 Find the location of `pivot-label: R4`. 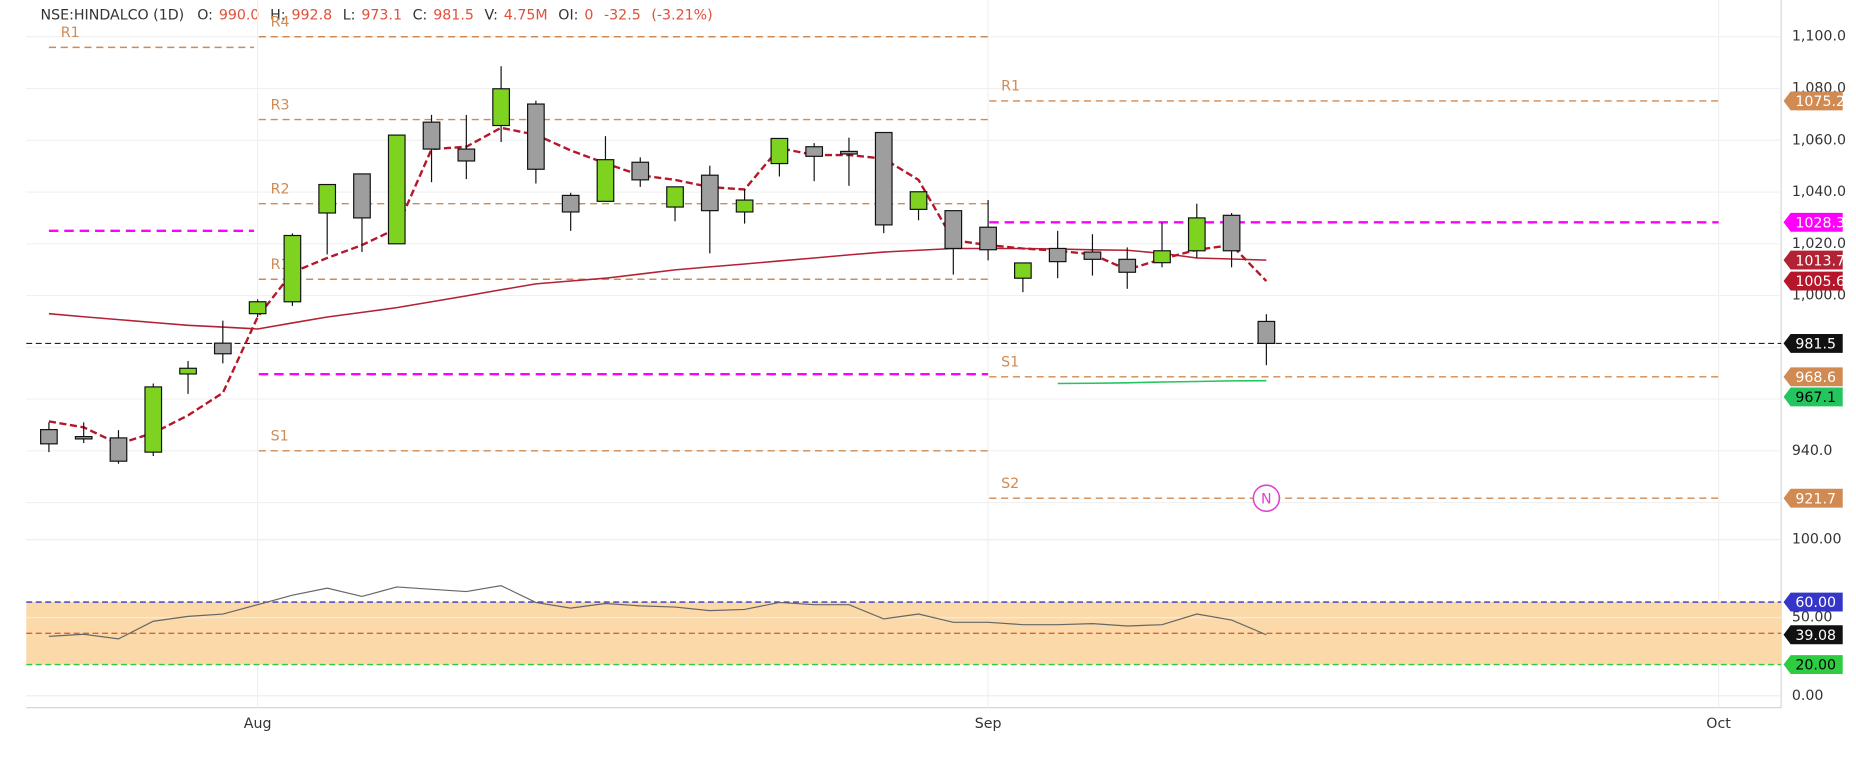

pivot-label: R4 is located at coordinates (280, 23).